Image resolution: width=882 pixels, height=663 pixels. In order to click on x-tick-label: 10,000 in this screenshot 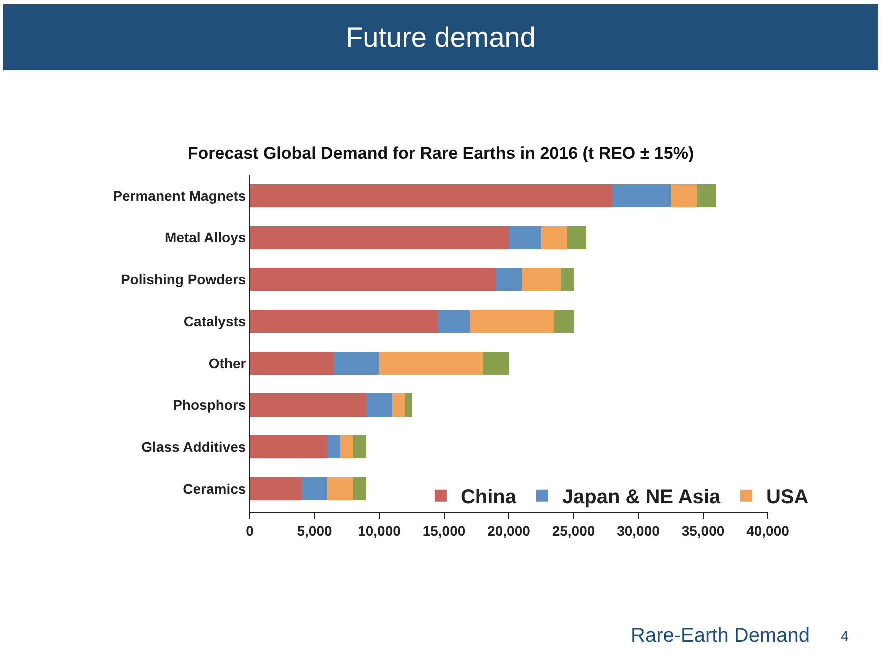, I will do `click(380, 530)`.